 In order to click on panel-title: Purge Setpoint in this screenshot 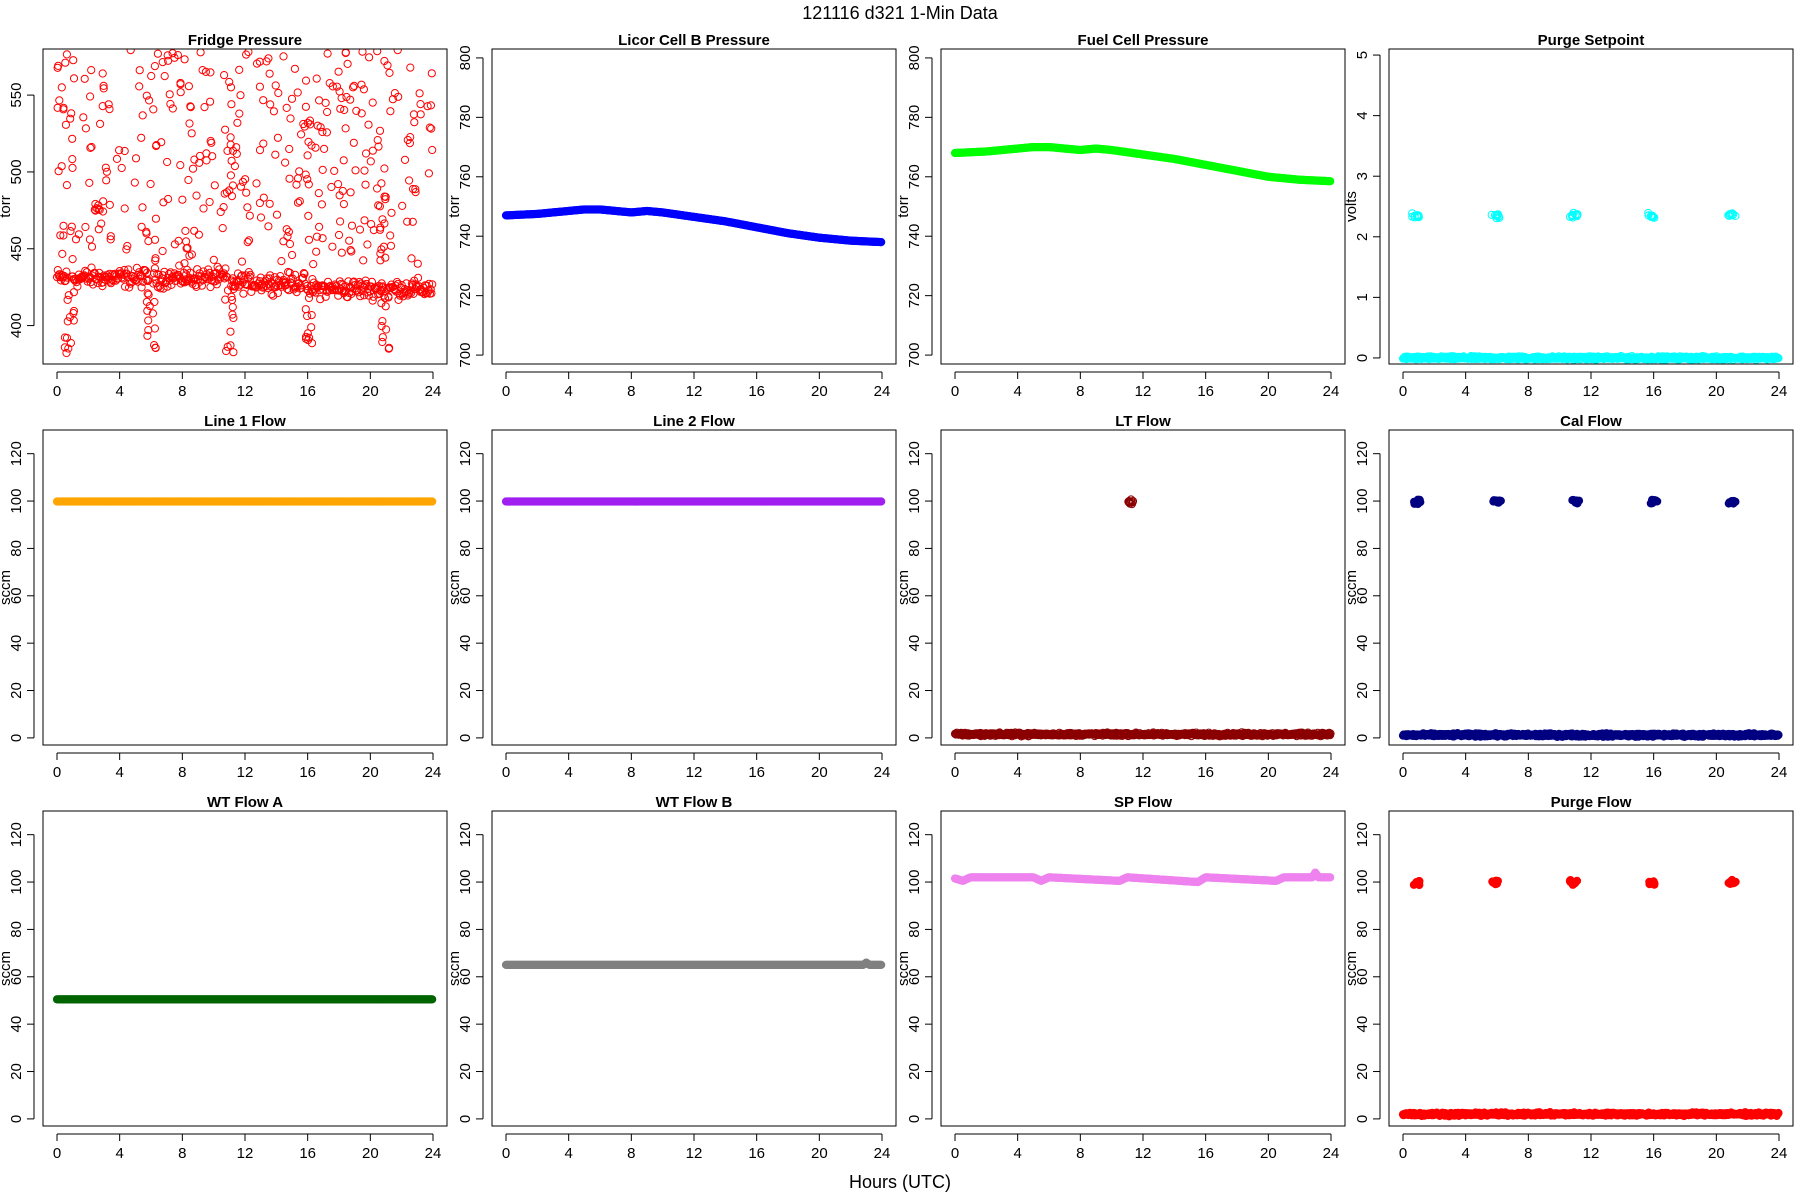, I will do `click(1591, 40)`.